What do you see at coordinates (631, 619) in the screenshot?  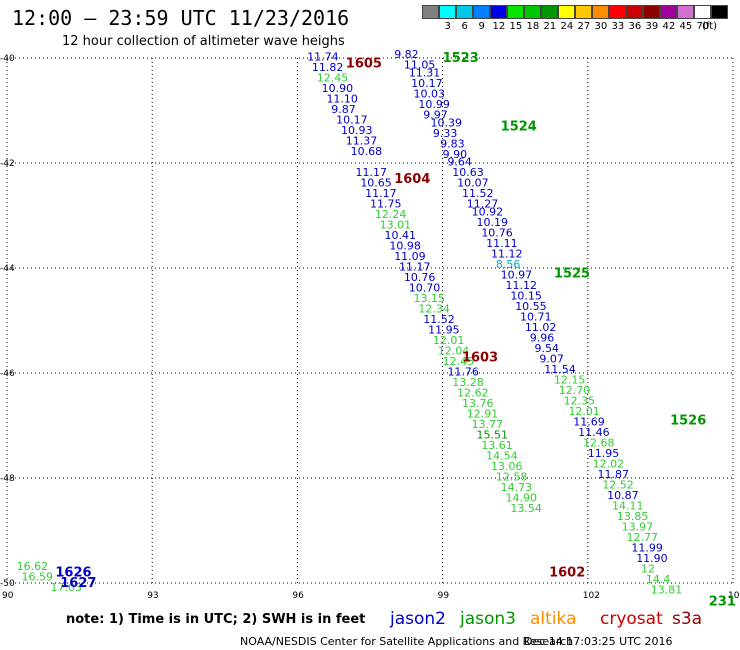 I see `satellite-legend-cryosat: cryosat` at bounding box center [631, 619].